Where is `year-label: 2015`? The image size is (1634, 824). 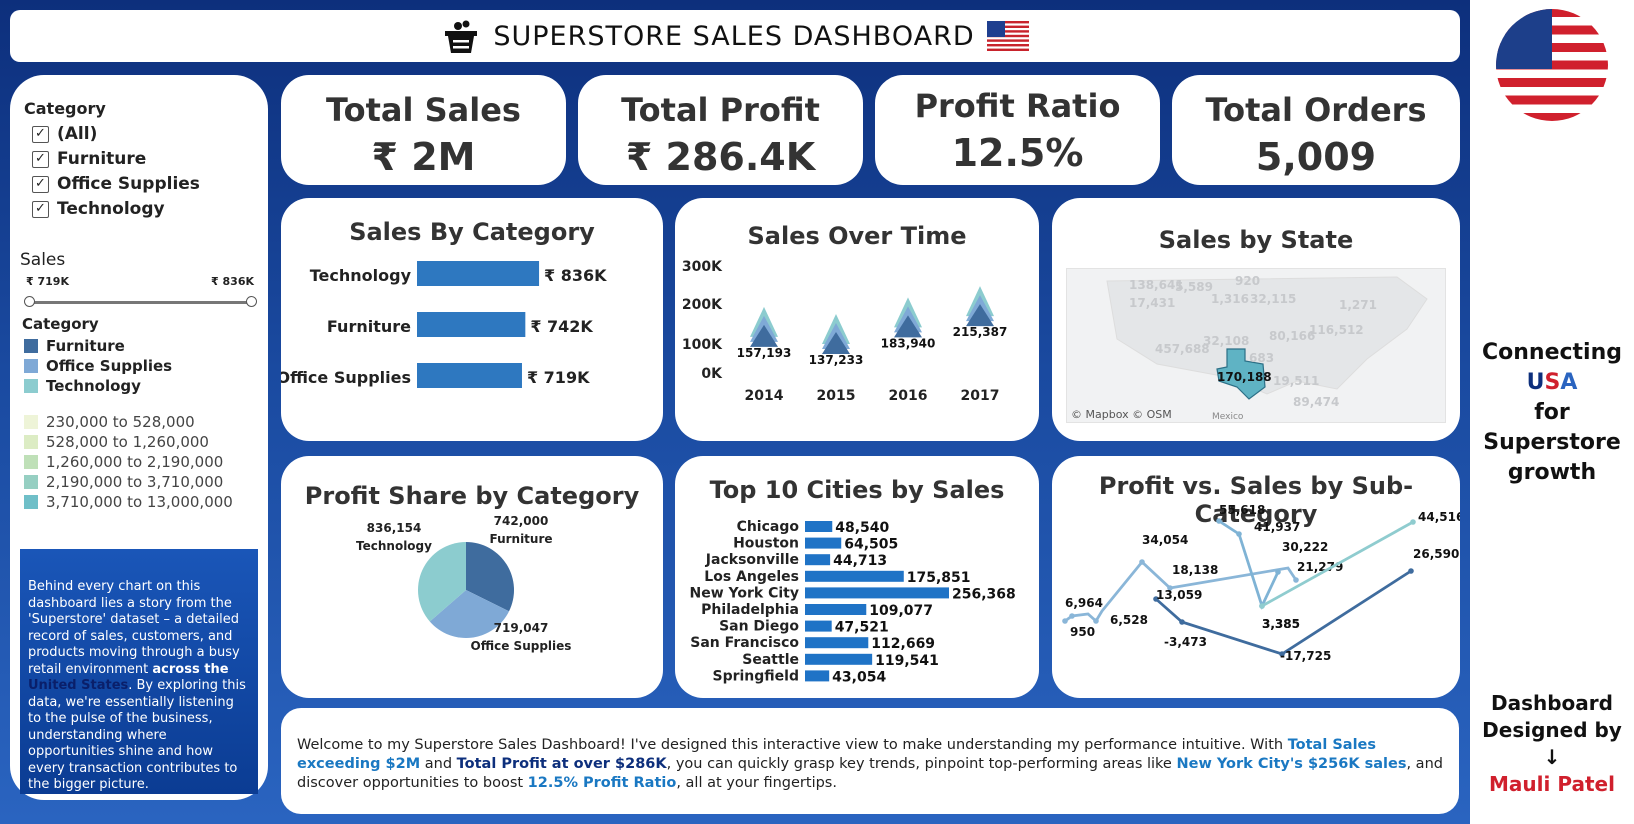 year-label: 2015 is located at coordinates (836, 396).